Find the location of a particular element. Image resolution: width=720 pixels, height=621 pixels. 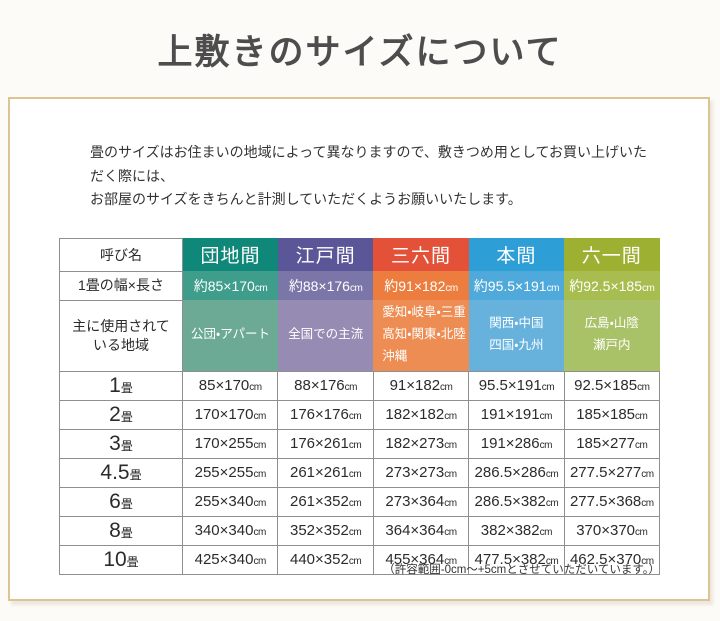

region-row-label: 主に使用されて いる地域 is located at coordinates (121, 335).